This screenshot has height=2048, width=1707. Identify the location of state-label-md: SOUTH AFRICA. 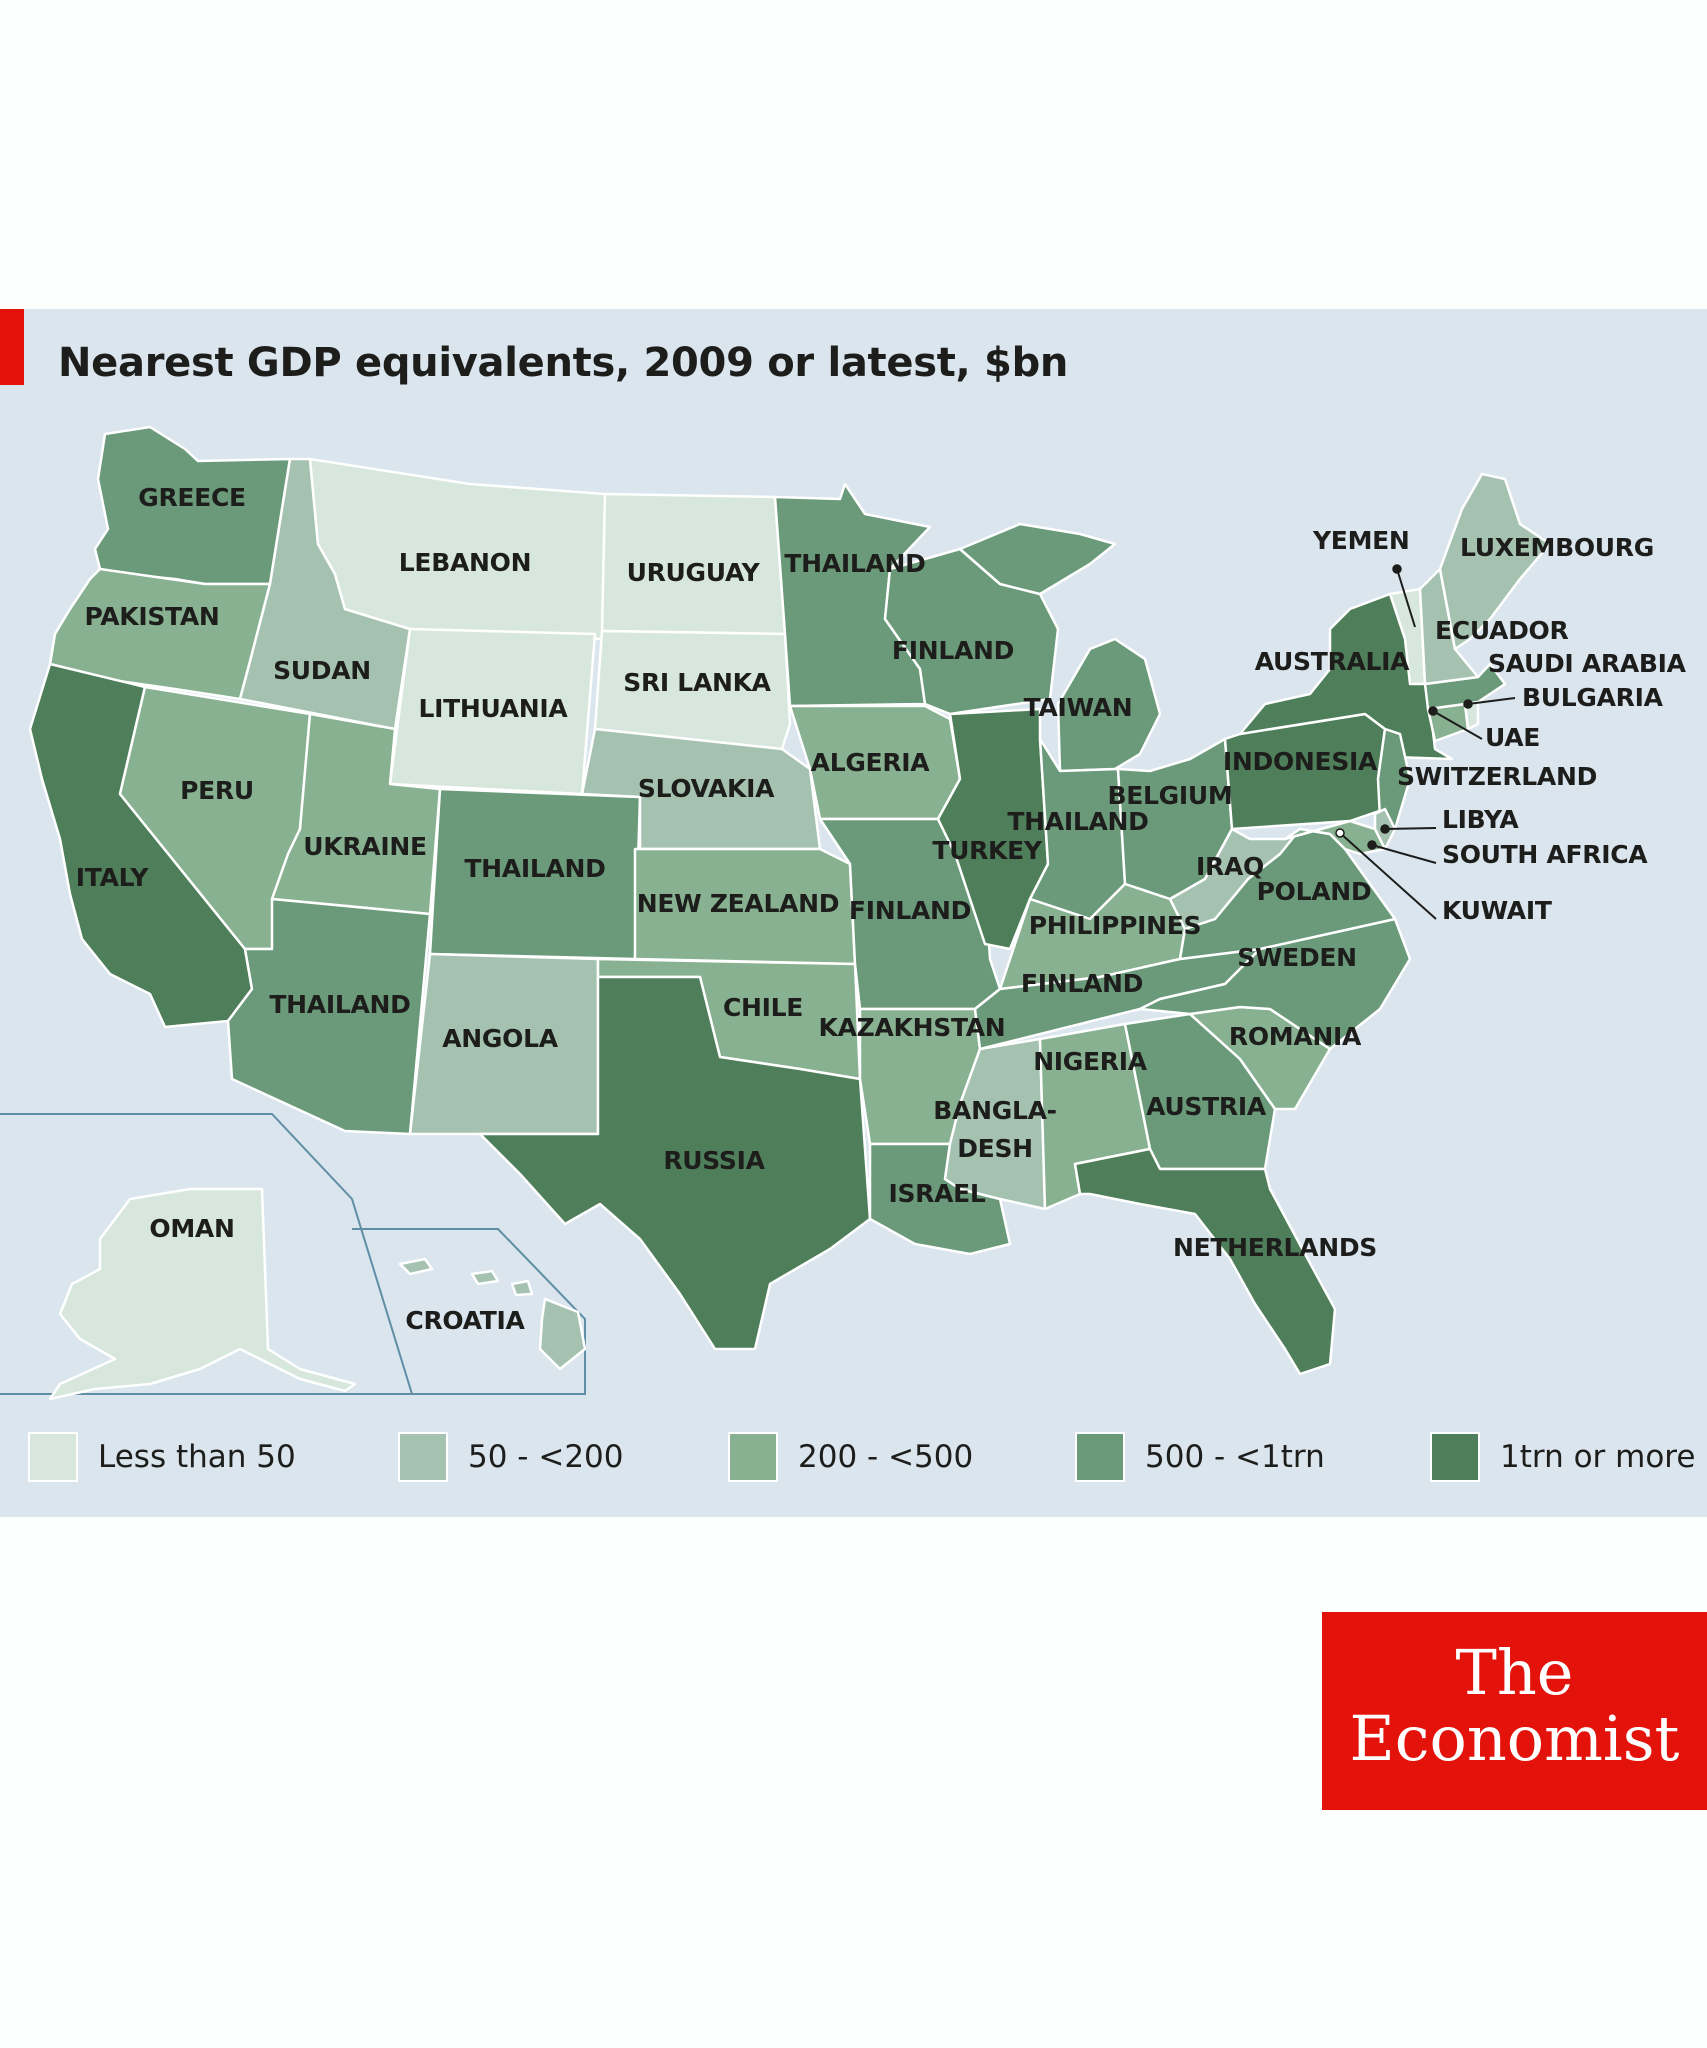
(1545, 854).